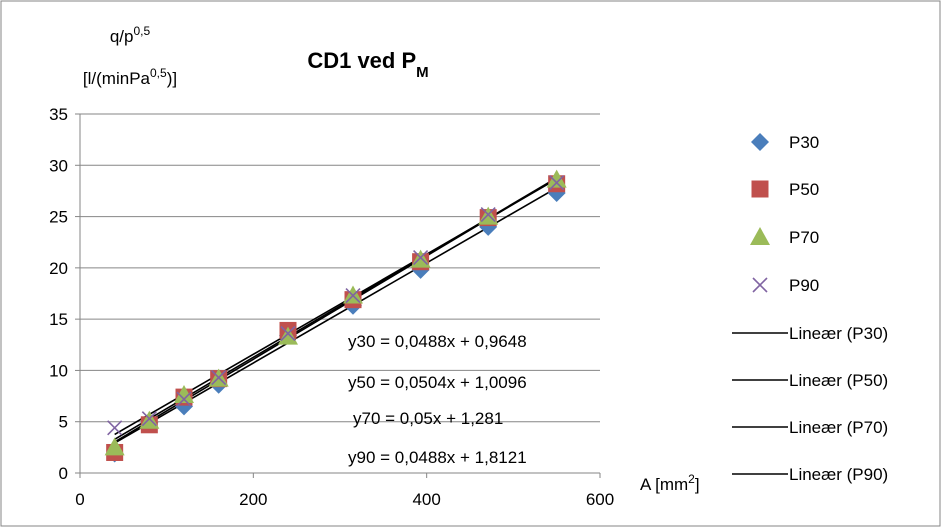 Image resolution: width=941 pixels, height=527 pixels. Describe the element at coordinates (437, 382) in the screenshot. I see `trendline-equation: y50 = 0,0504x + 1,0096` at that location.